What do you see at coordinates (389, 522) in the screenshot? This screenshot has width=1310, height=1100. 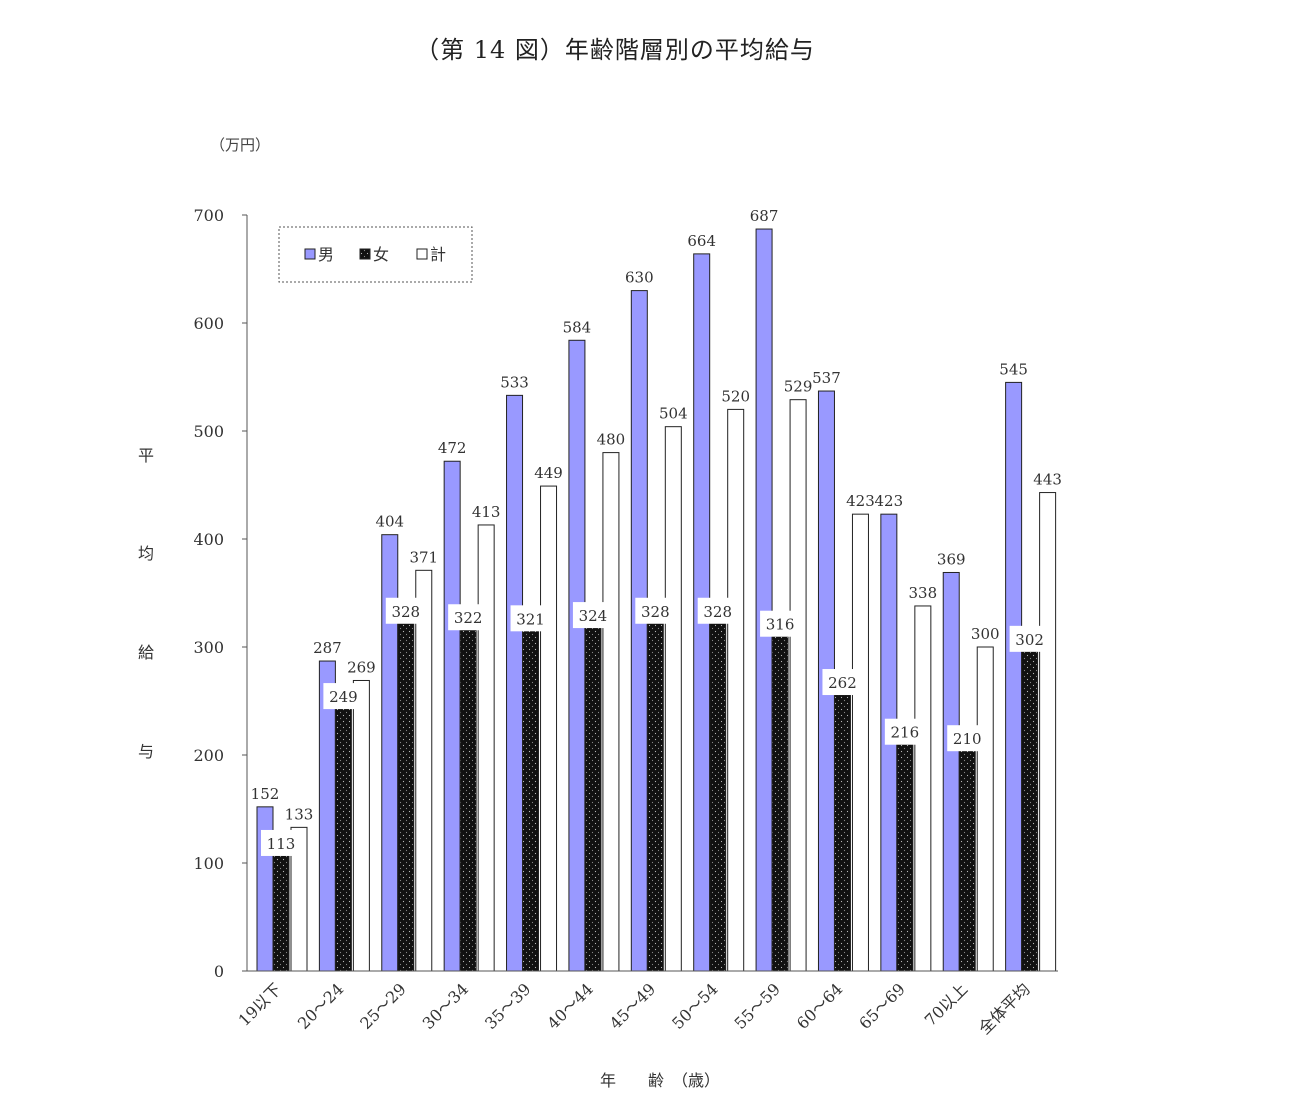 I see `data-label-male: 404` at bounding box center [389, 522].